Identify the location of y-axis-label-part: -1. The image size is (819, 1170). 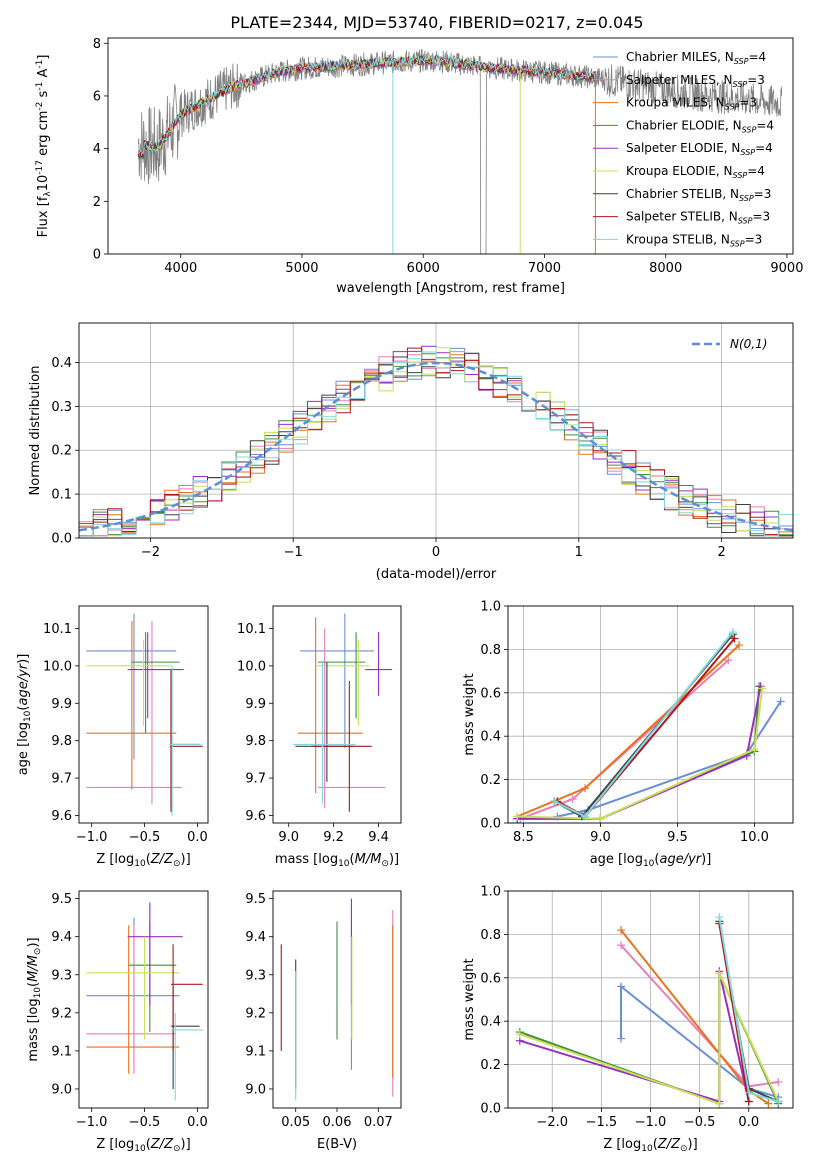
(40, 86).